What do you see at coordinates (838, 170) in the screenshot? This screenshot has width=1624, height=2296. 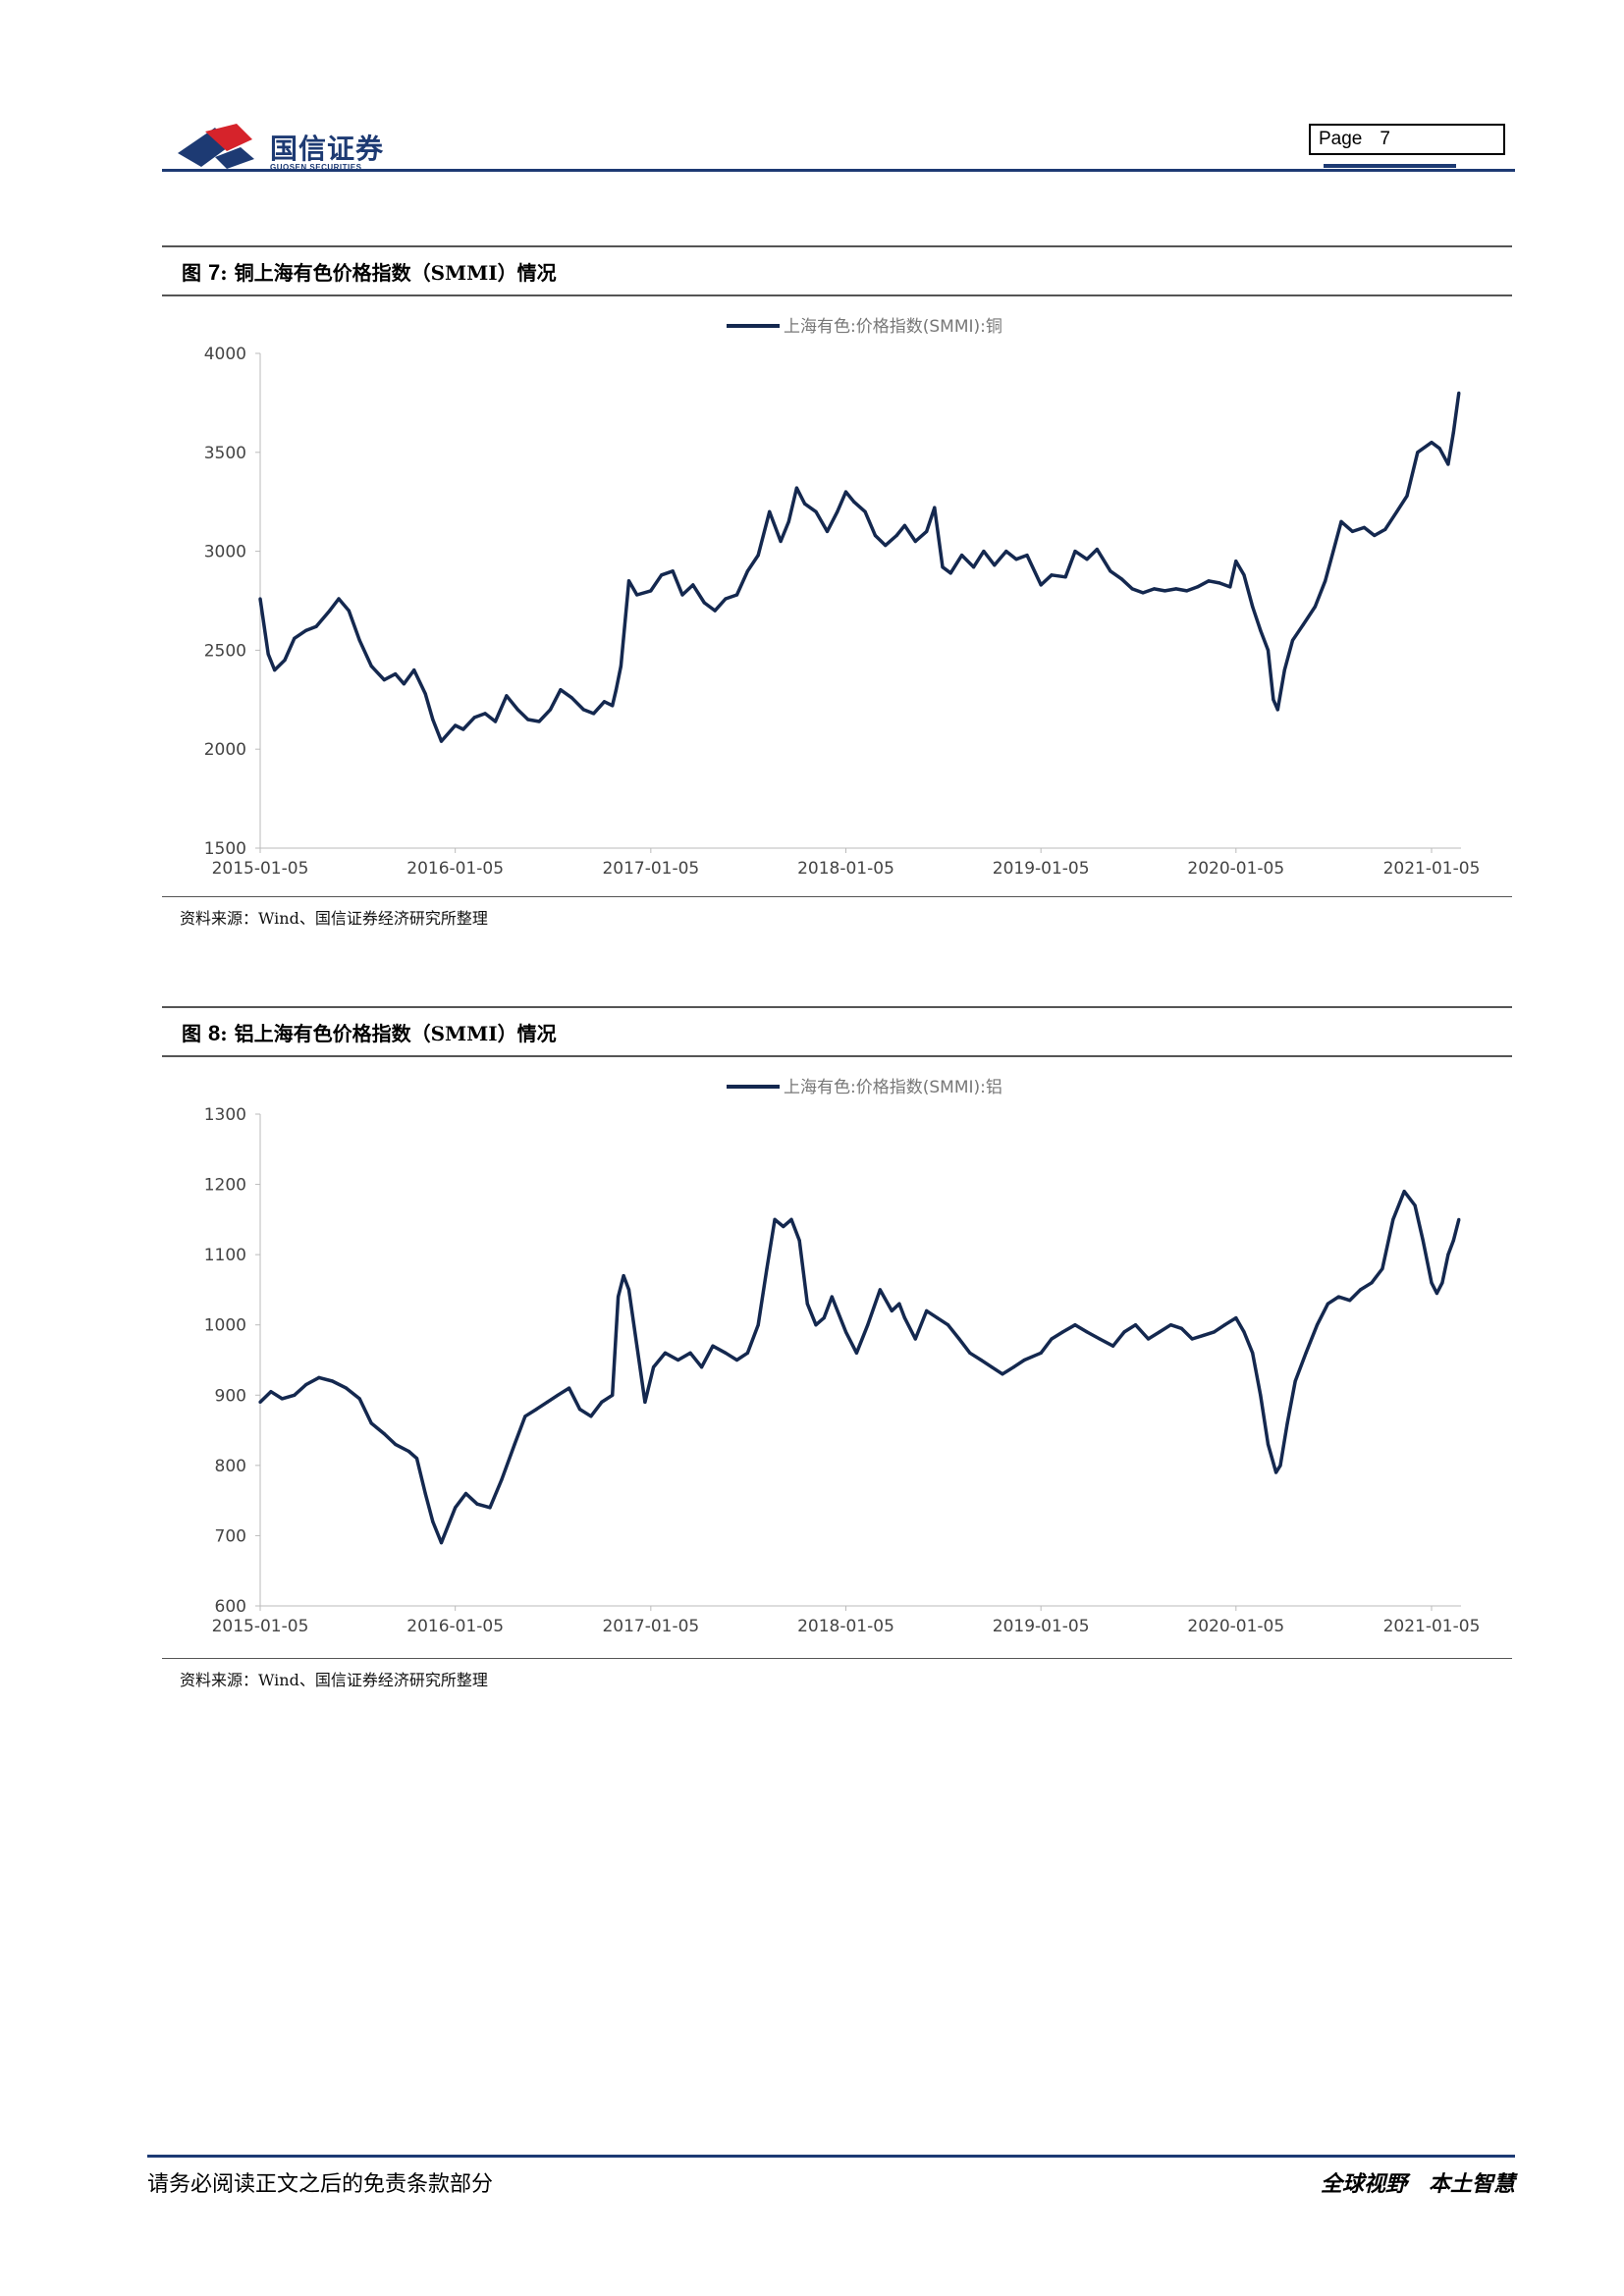 I see `header-rule` at bounding box center [838, 170].